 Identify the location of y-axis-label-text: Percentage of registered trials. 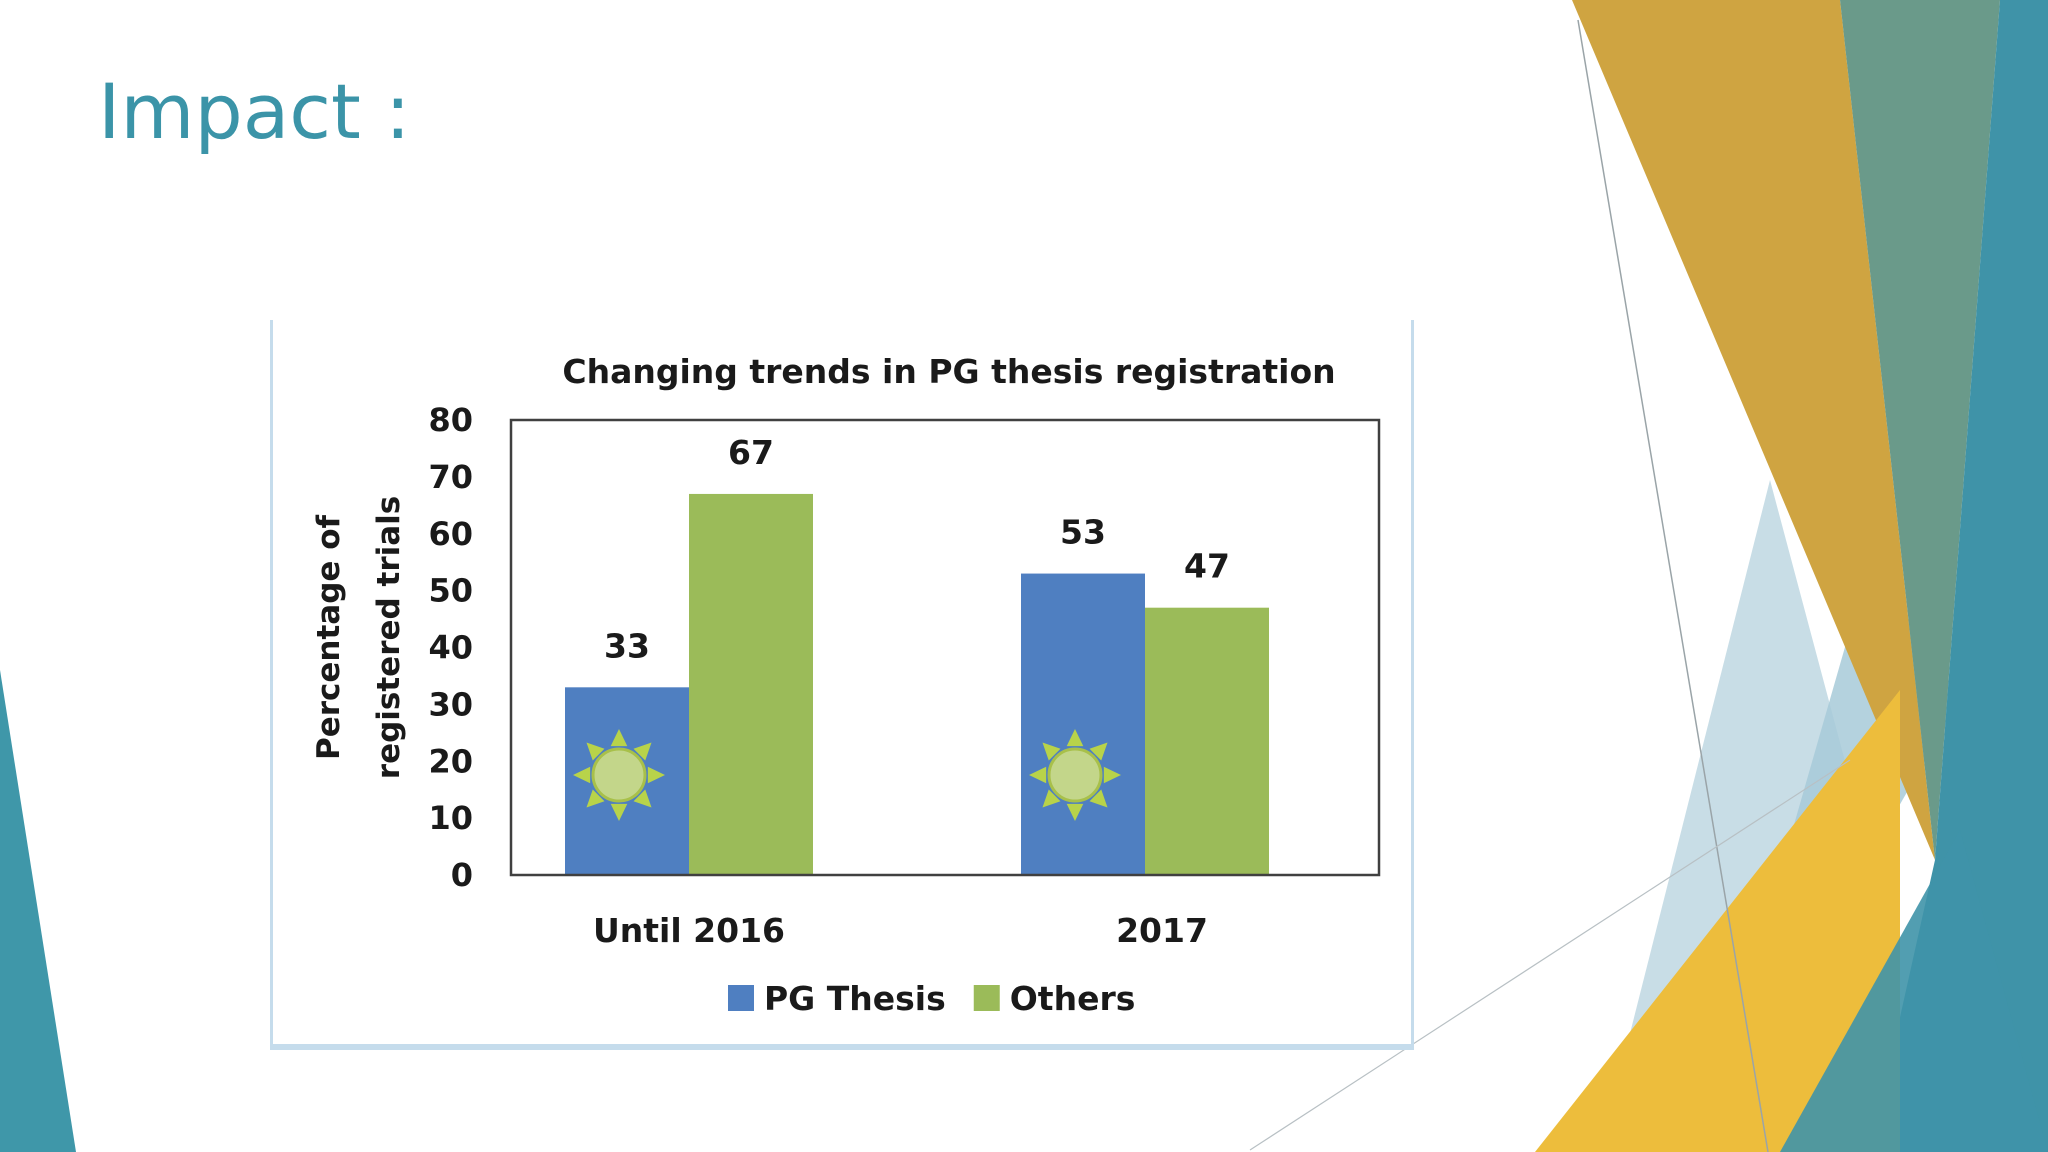
(359, 637).